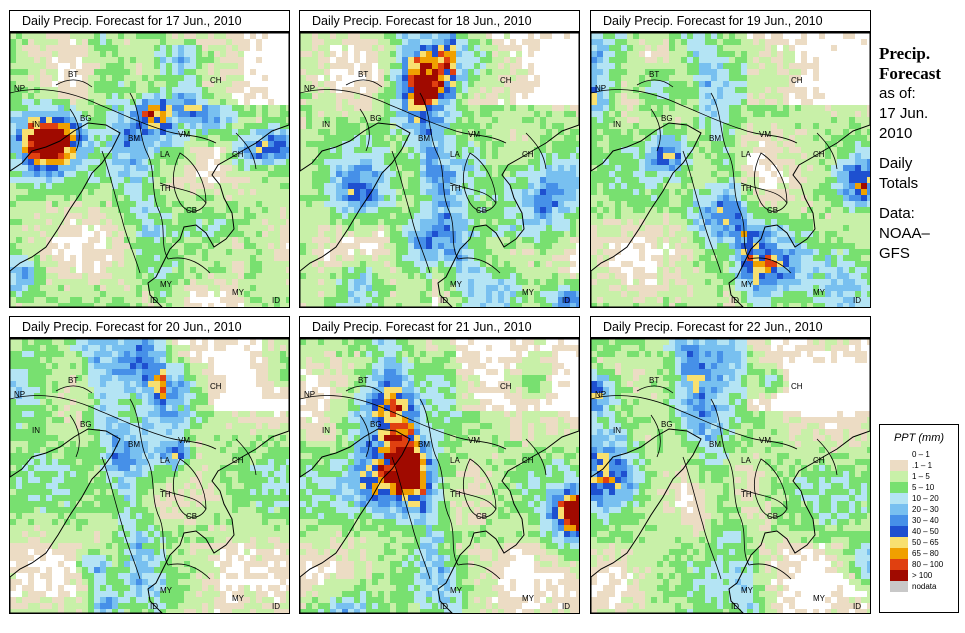 The height and width of the screenshot is (633, 965). I want to click on legend-item: 5 – 10, so click(924, 487).